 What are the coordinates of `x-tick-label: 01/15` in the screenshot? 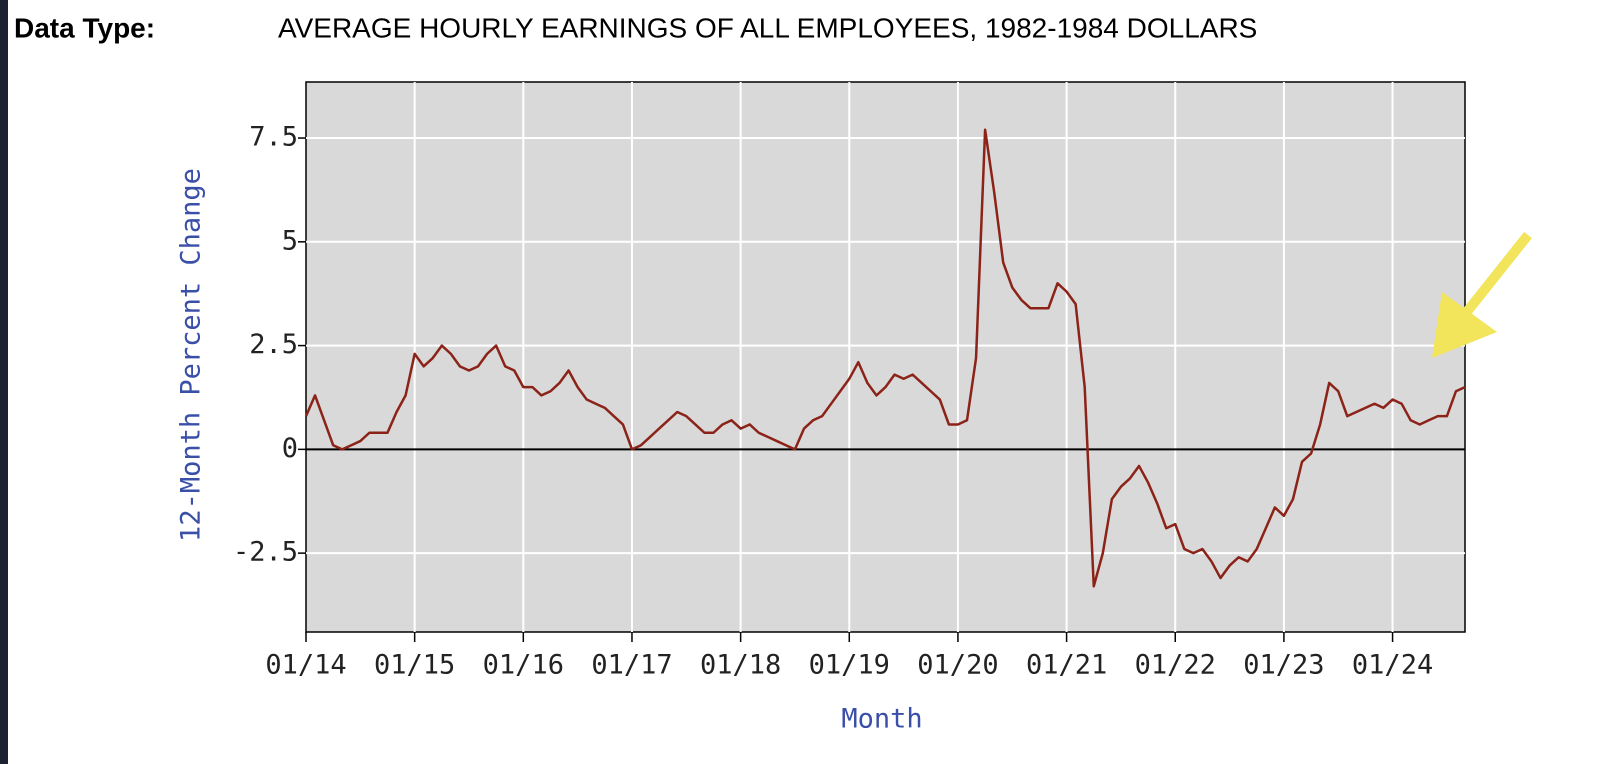 It's located at (414, 665).